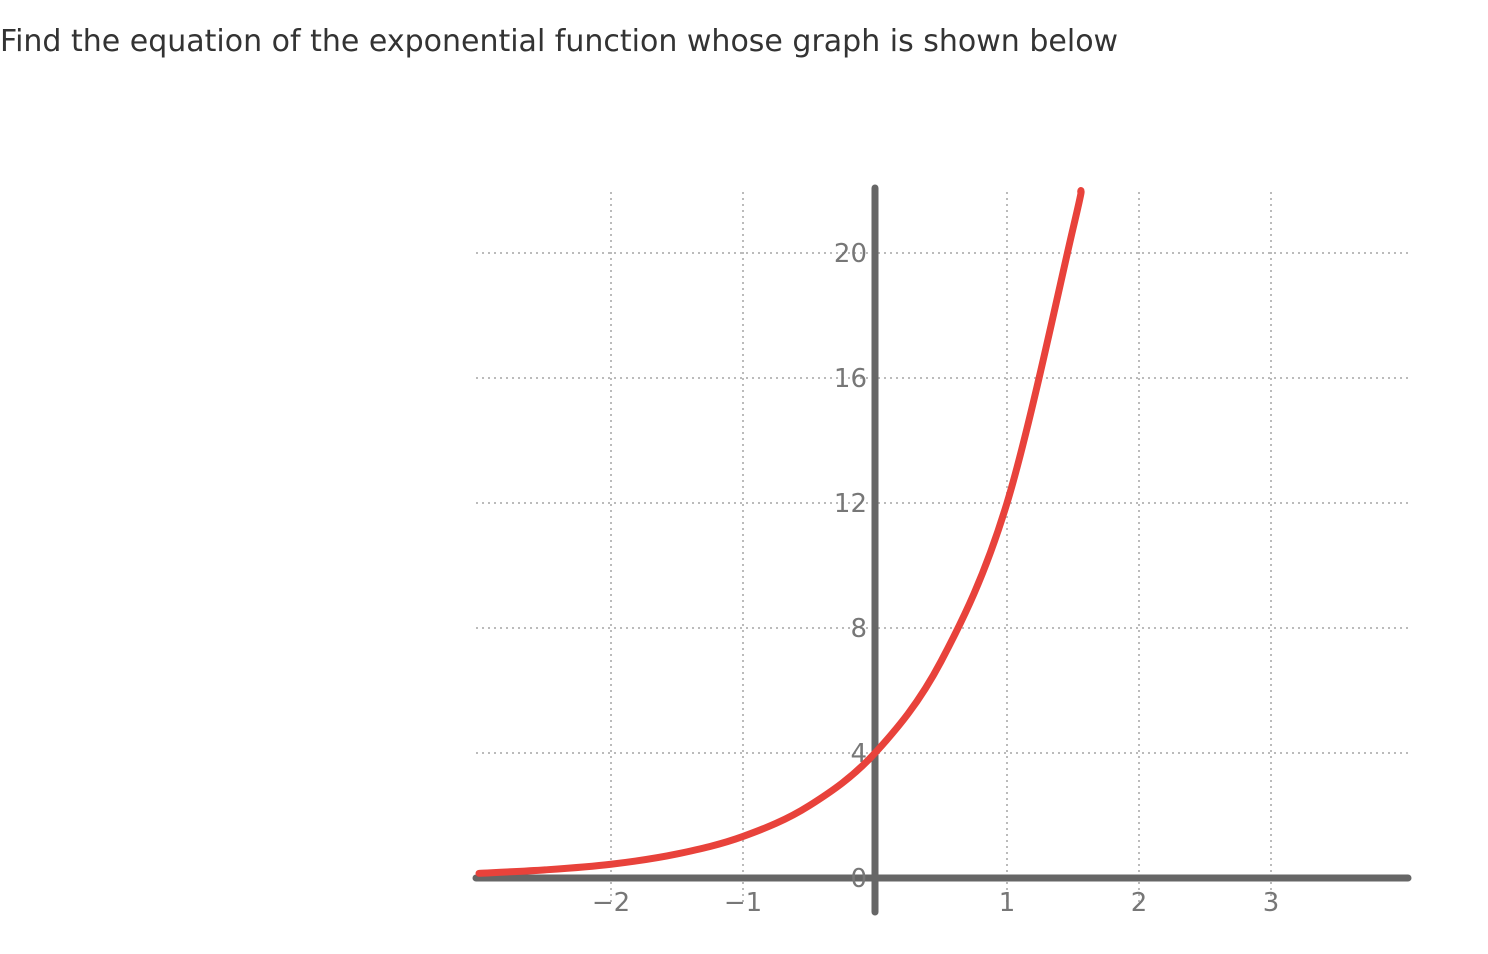 The width and height of the screenshot is (1488, 954). Describe the element at coordinates (1007, 903) in the screenshot. I see `x-tick-label: 1` at that location.